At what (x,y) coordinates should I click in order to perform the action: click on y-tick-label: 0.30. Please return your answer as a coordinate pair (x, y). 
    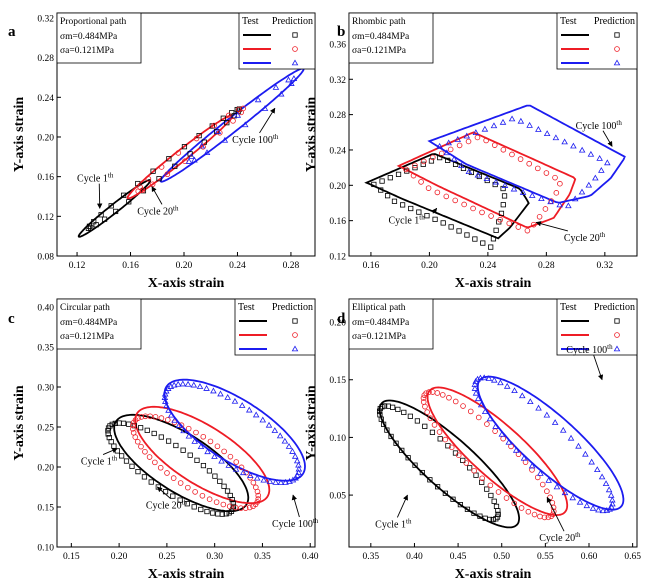
    Looking at the image, I should click on (45, 389).